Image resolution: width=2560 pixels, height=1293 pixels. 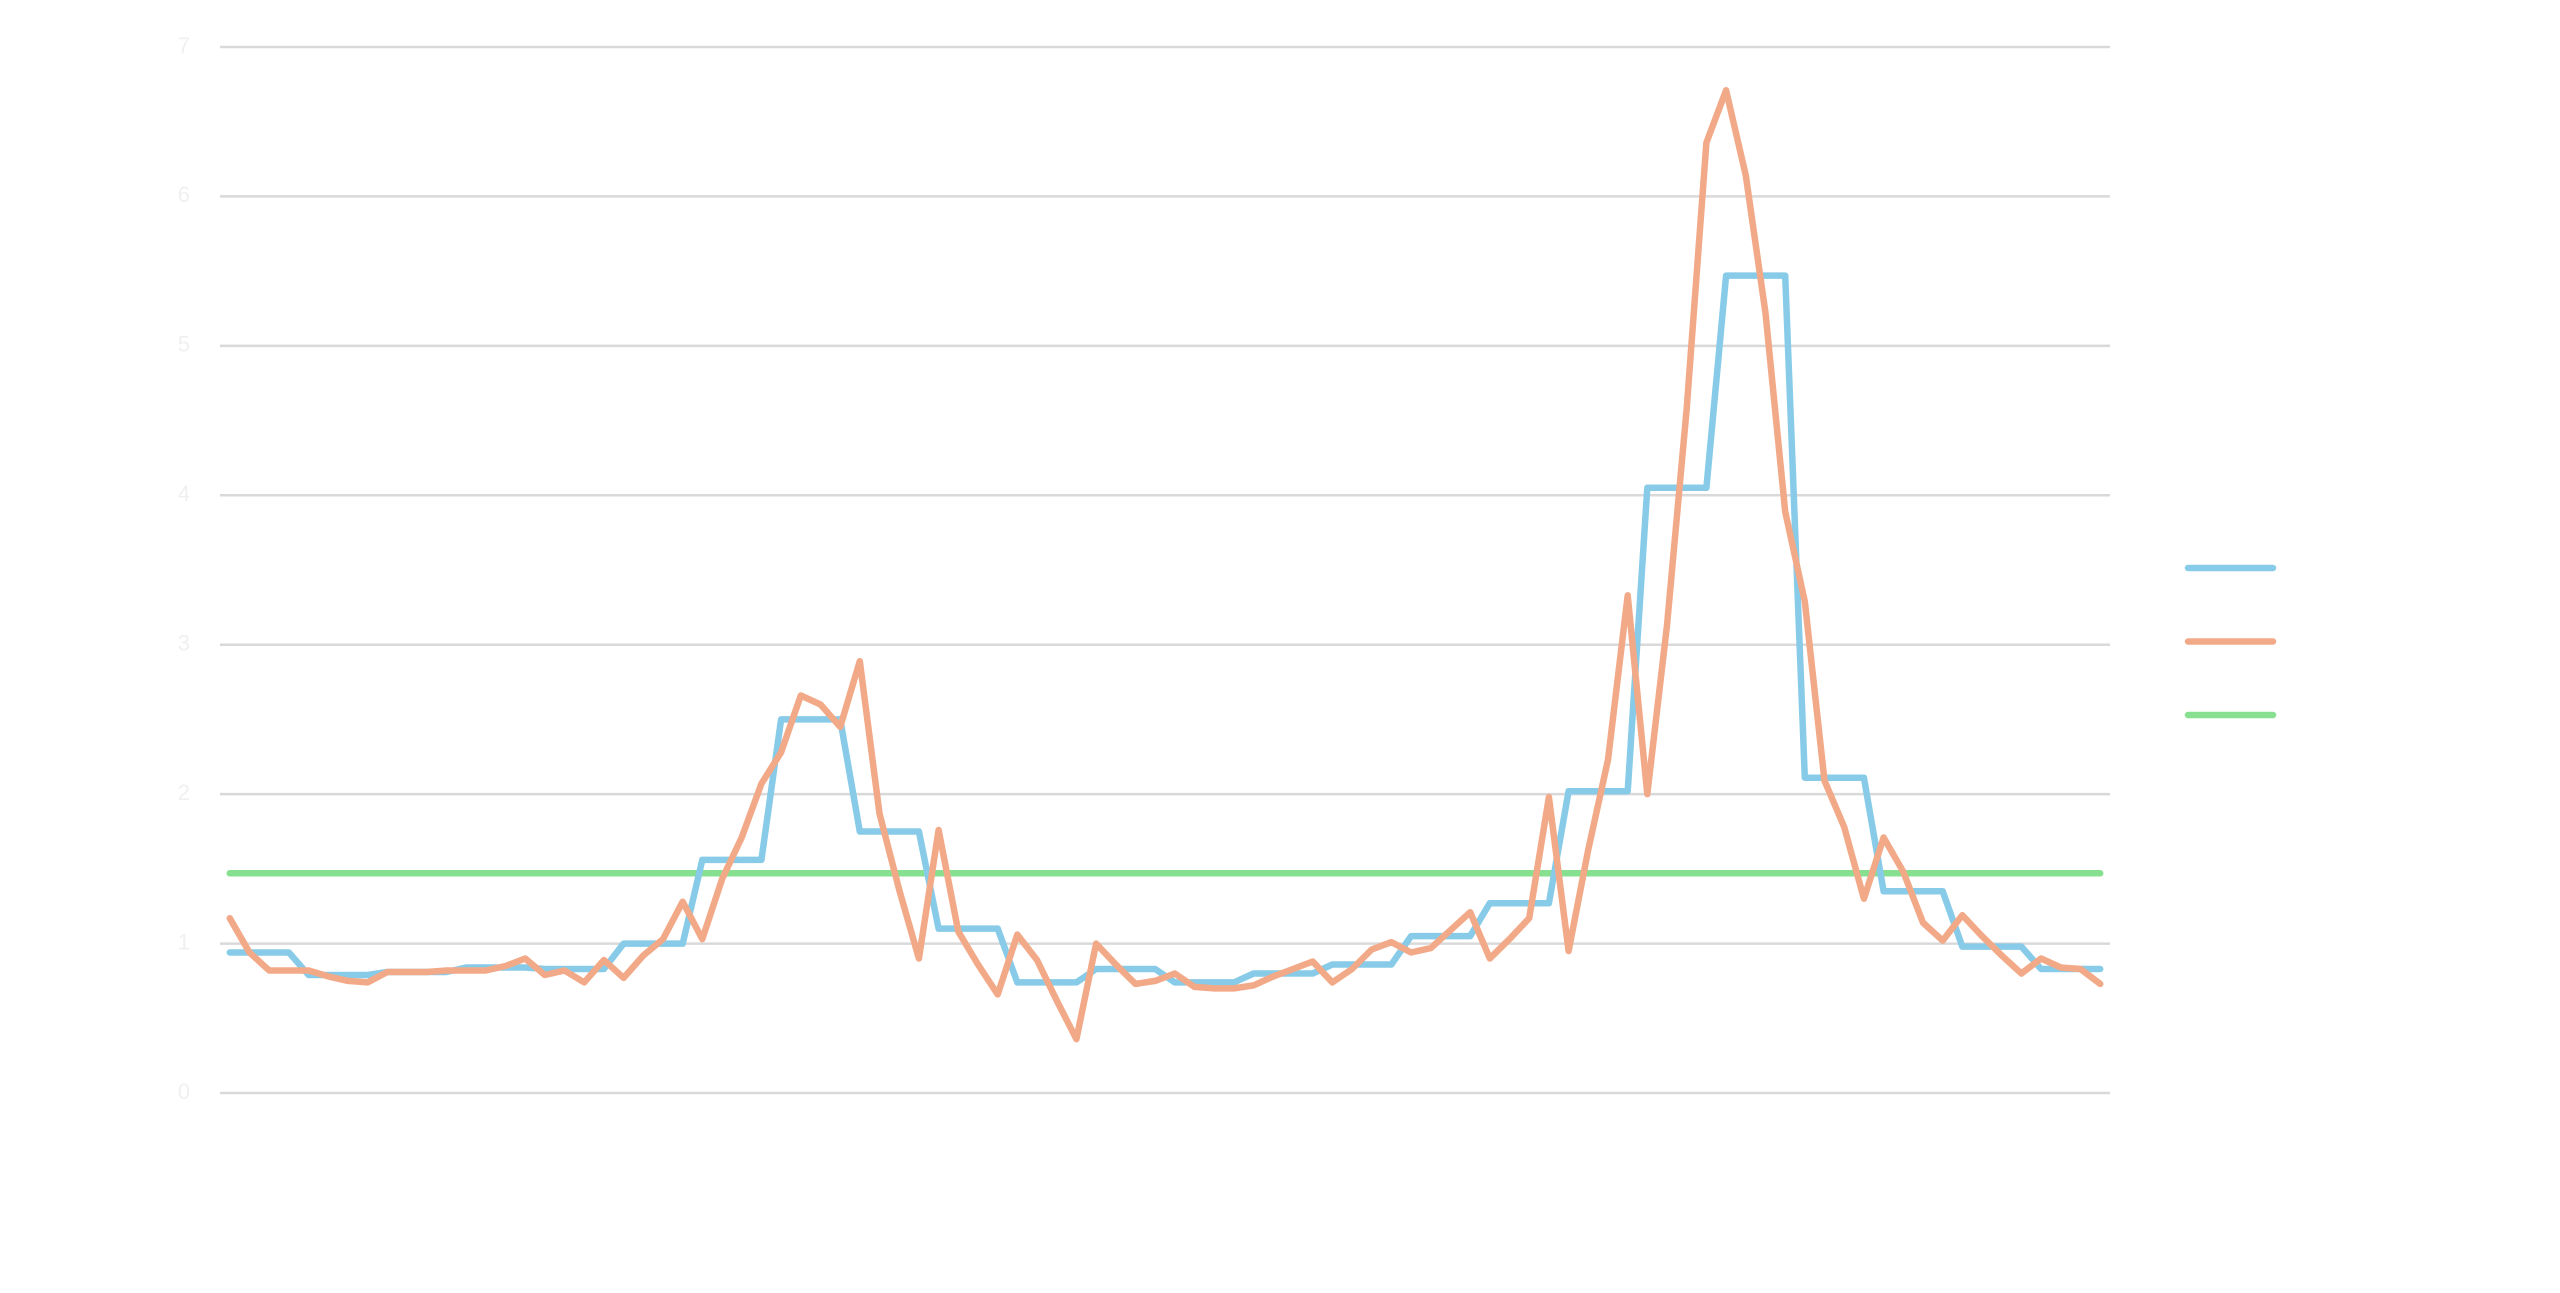 What do you see at coordinates (184, 344) in the screenshot?
I see `y-tick-label: 5` at bounding box center [184, 344].